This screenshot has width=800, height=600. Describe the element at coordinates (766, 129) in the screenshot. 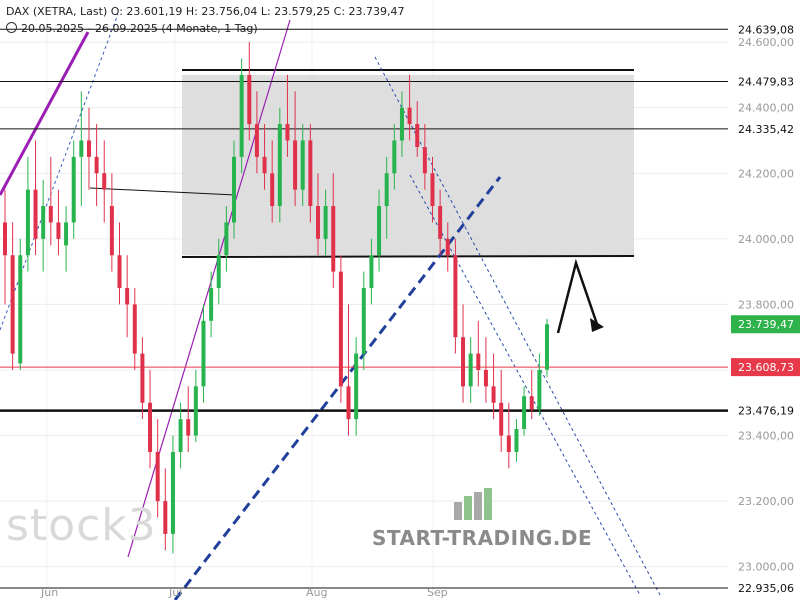

I see `level-label-2: 24.335,42` at that location.